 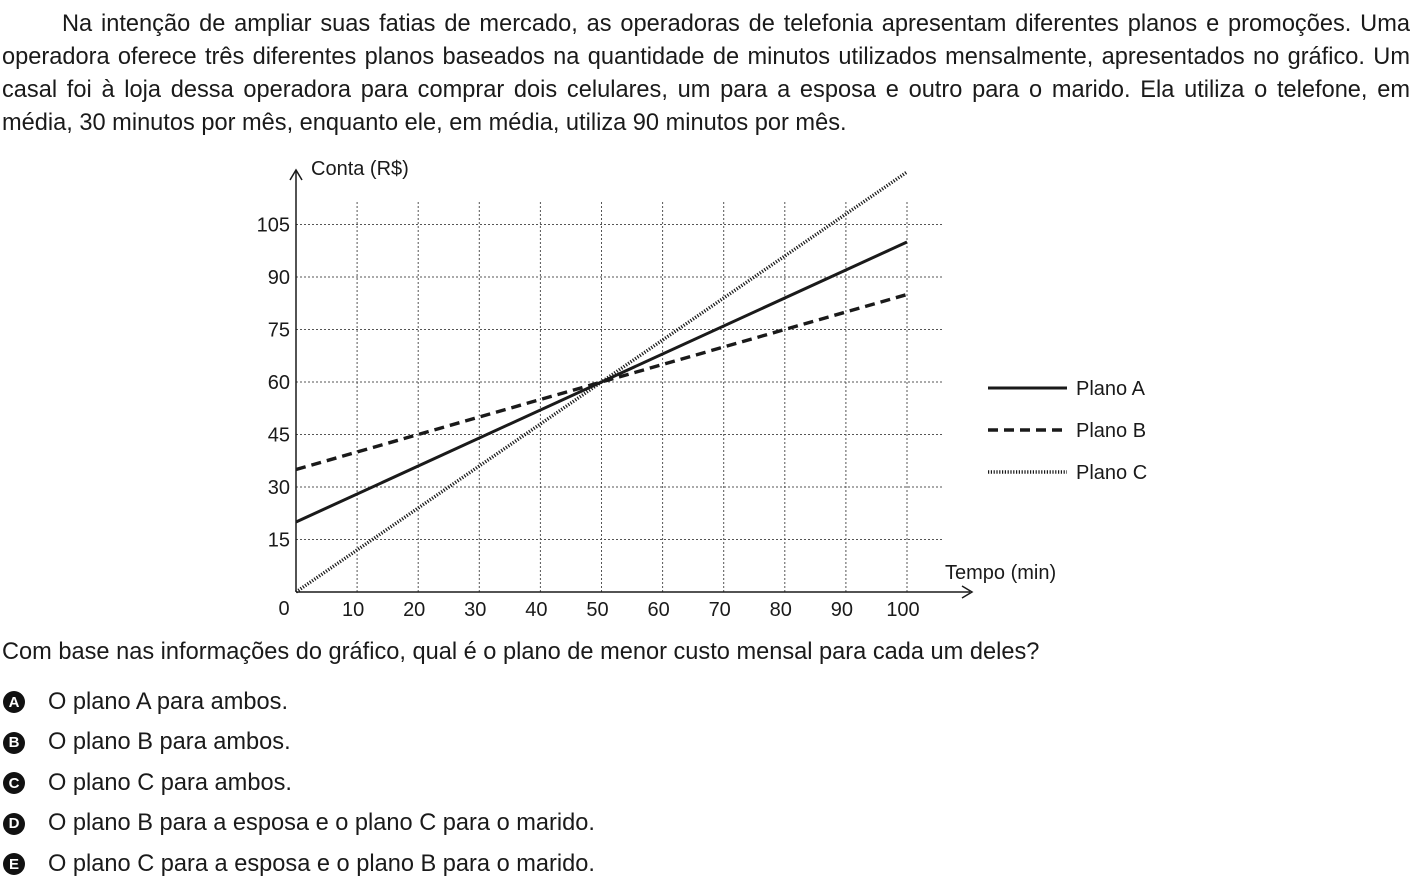 I want to click on option-text: O plano B para ambos., so click(x=169, y=742).